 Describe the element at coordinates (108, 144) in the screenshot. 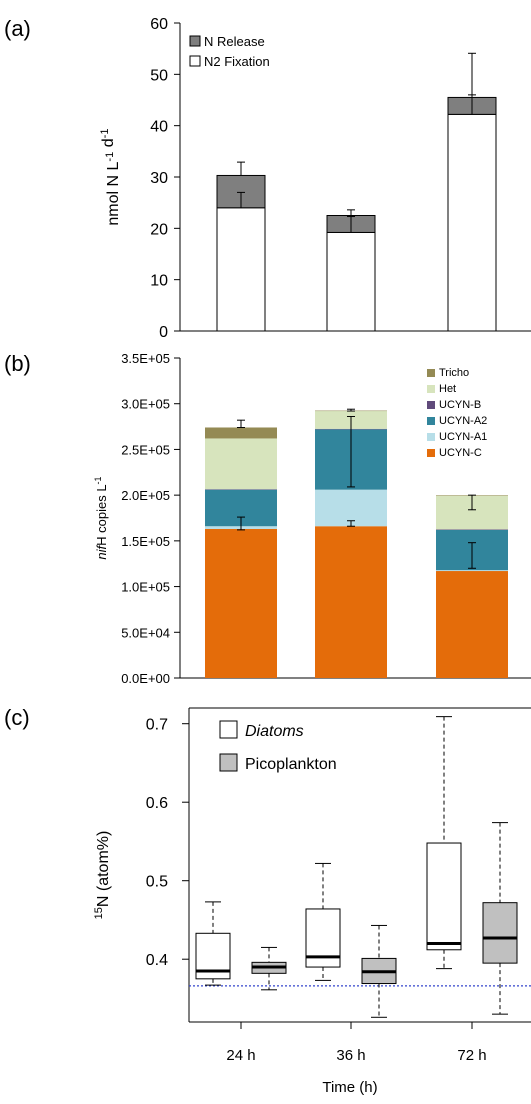

I see `label-part: d` at that location.